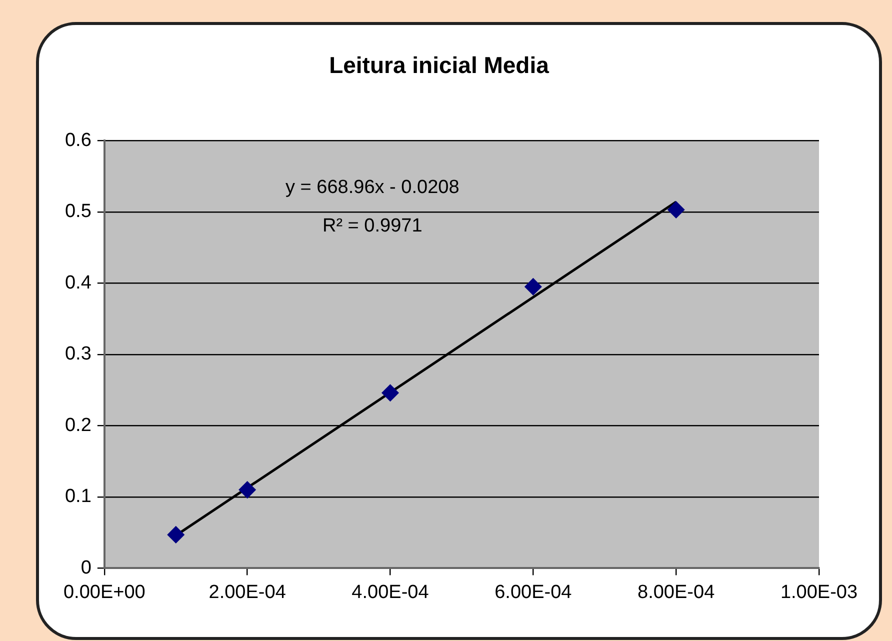 This screenshot has height=641, width=892. What do you see at coordinates (78, 425) in the screenshot?
I see `y-tick-label: 0.2` at bounding box center [78, 425].